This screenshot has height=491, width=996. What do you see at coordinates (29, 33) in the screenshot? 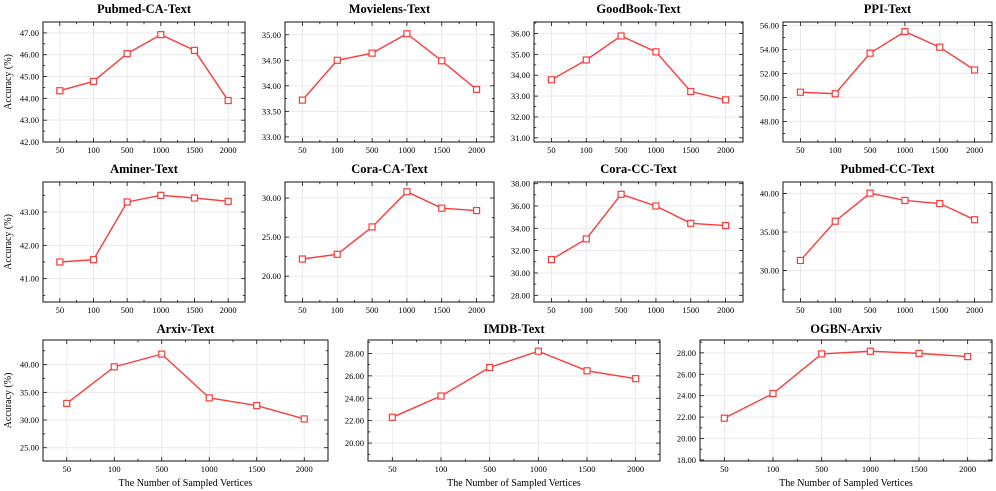
I see `y-tick-label: 47.00` at bounding box center [29, 33].